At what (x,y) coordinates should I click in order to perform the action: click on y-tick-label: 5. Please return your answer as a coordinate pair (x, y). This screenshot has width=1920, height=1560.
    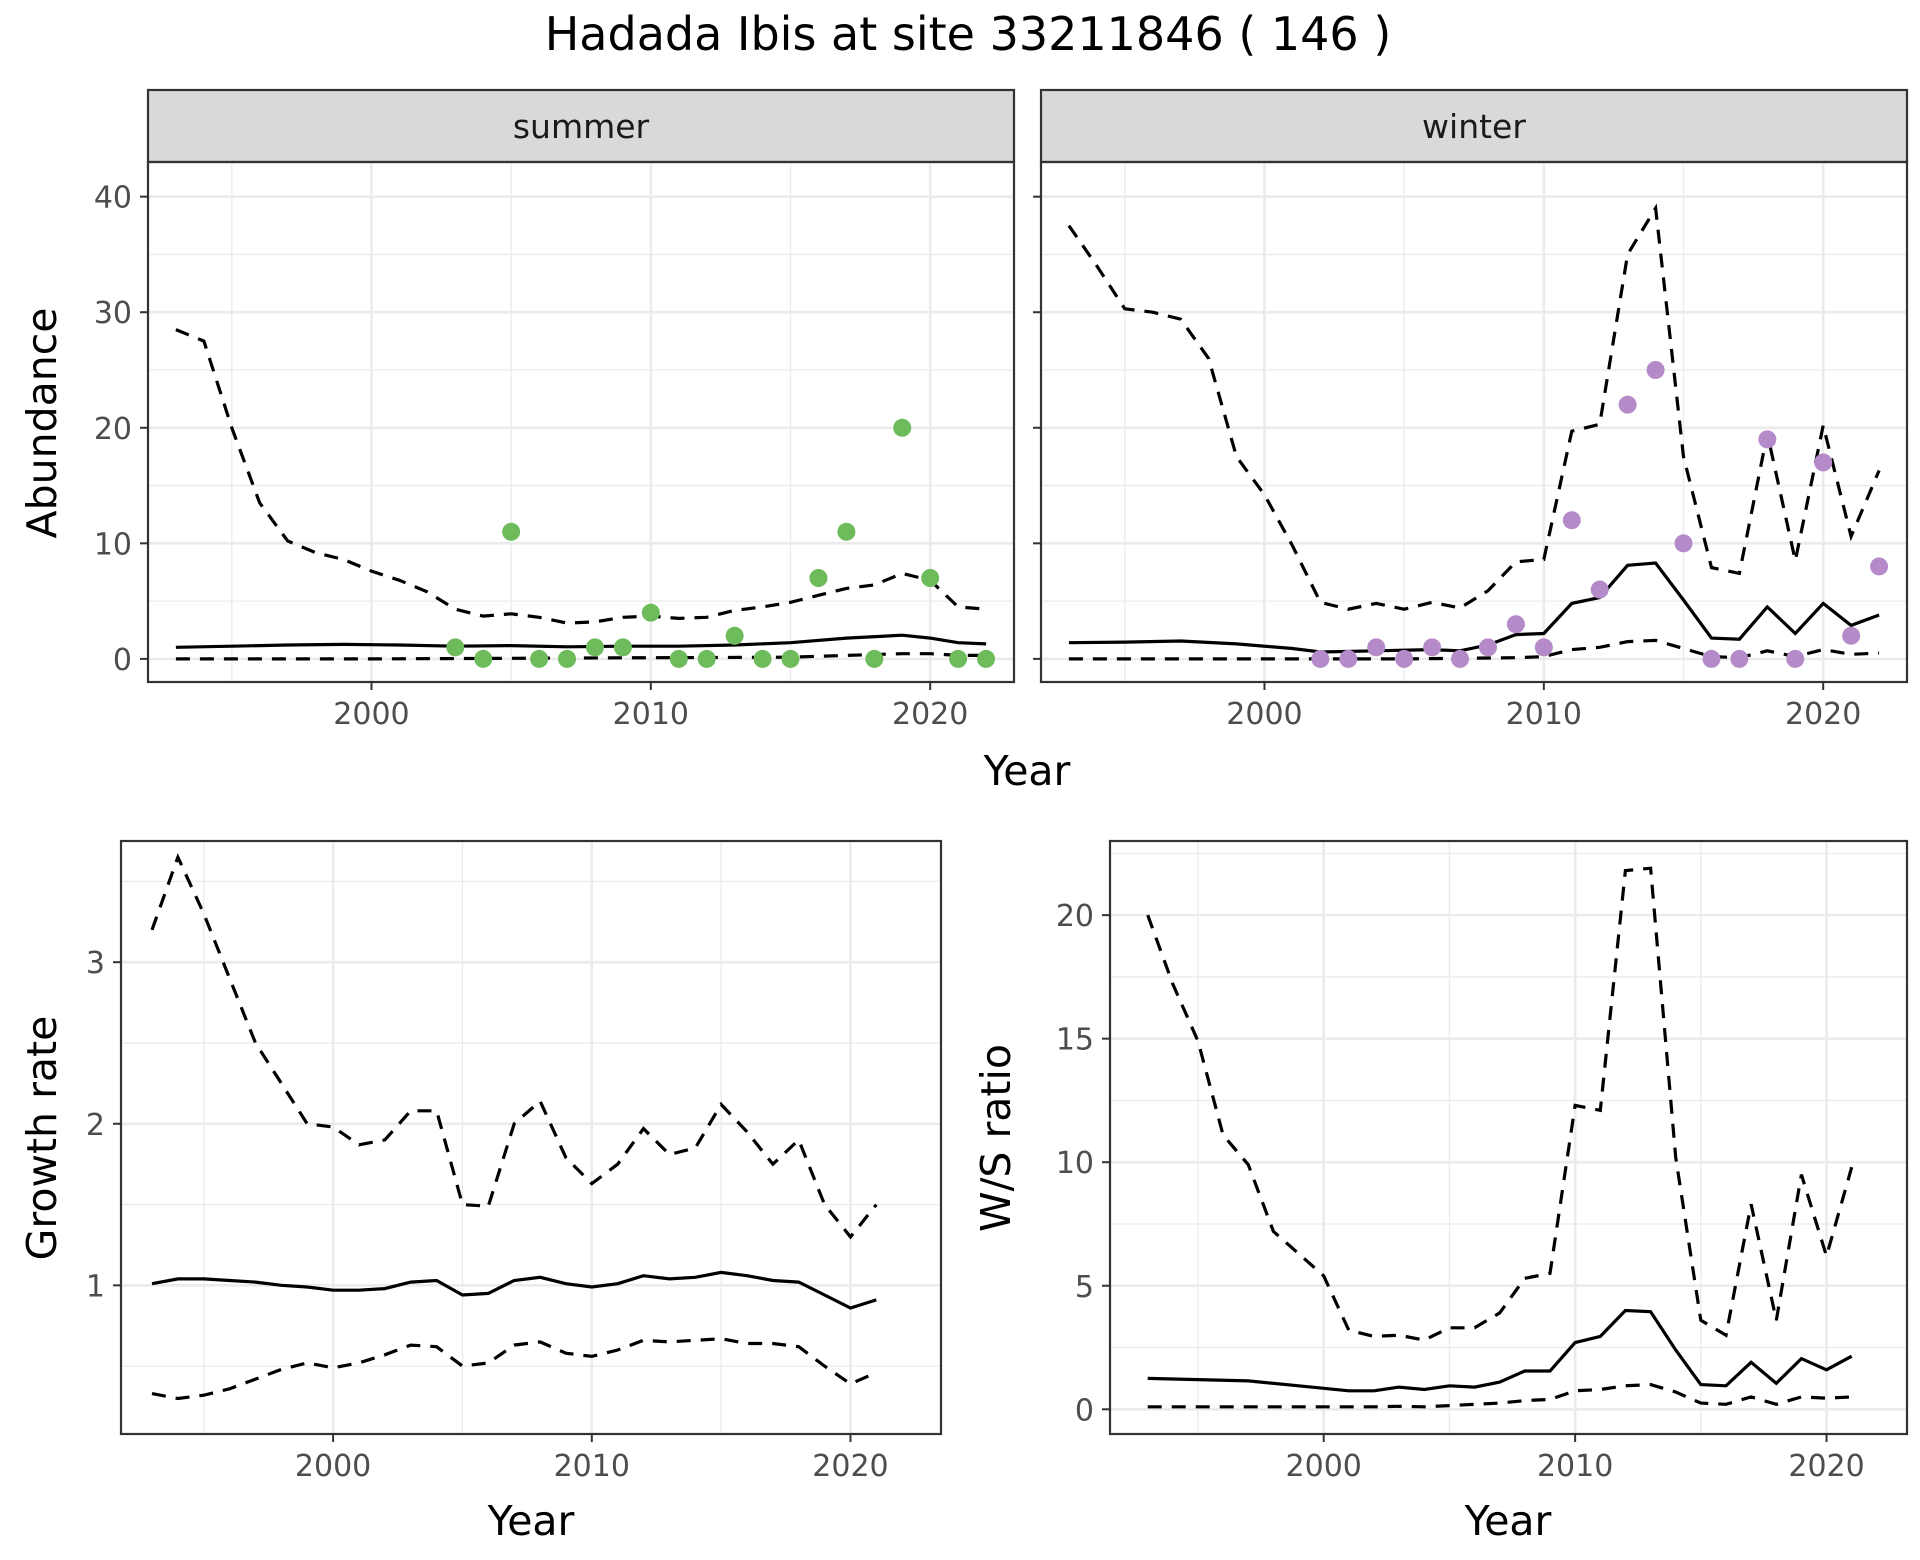
    Looking at the image, I should click on (1084, 1287).